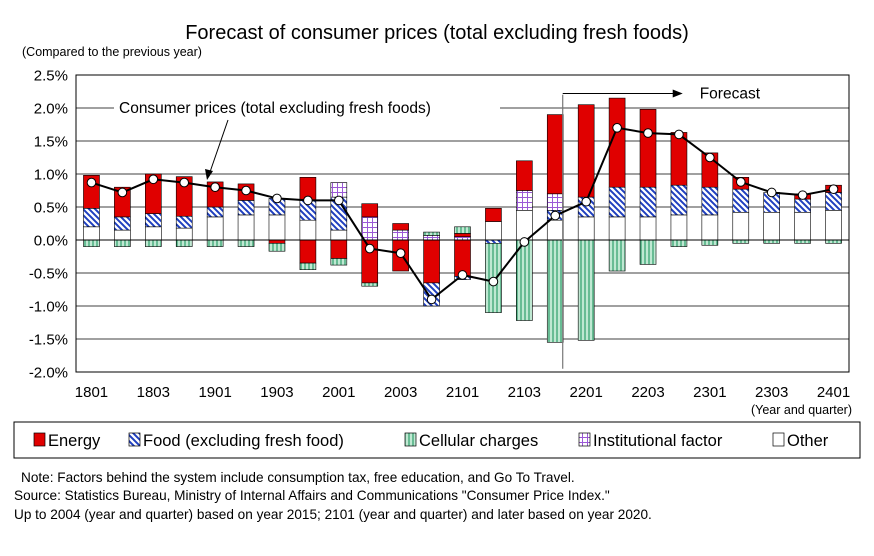 The image size is (874, 556). Describe the element at coordinates (833, 201) in the screenshot. I see `bar-food-excluding-fresh-food--2401` at that location.